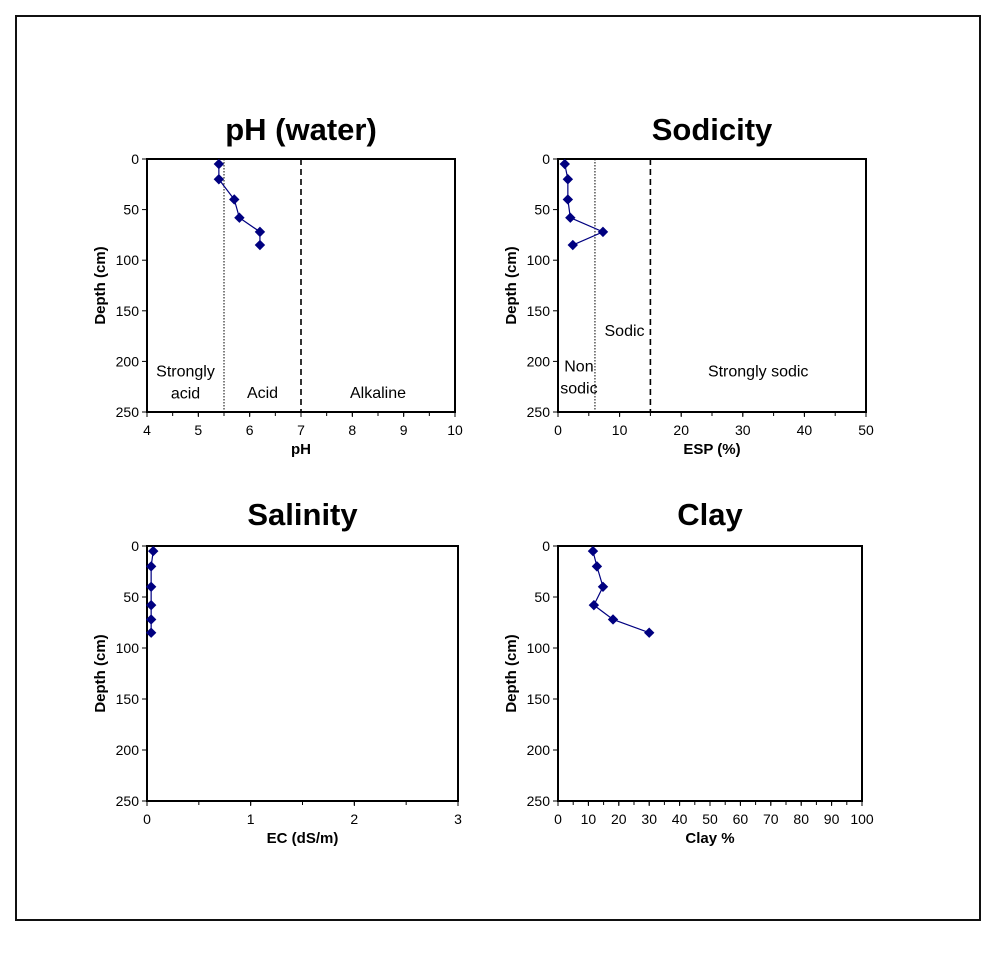  What do you see at coordinates (301, 129) in the screenshot?
I see `chart-title: pH (water)` at bounding box center [301, 129].